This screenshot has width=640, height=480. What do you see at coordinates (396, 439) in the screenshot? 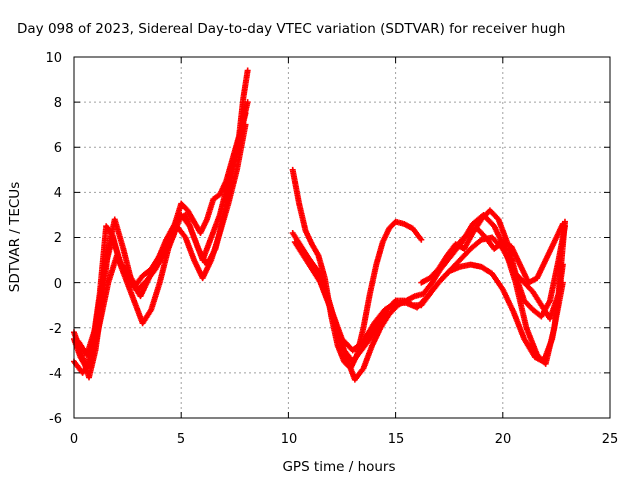
I see `x-tick-label: 15` at bounding box center [396, 439].